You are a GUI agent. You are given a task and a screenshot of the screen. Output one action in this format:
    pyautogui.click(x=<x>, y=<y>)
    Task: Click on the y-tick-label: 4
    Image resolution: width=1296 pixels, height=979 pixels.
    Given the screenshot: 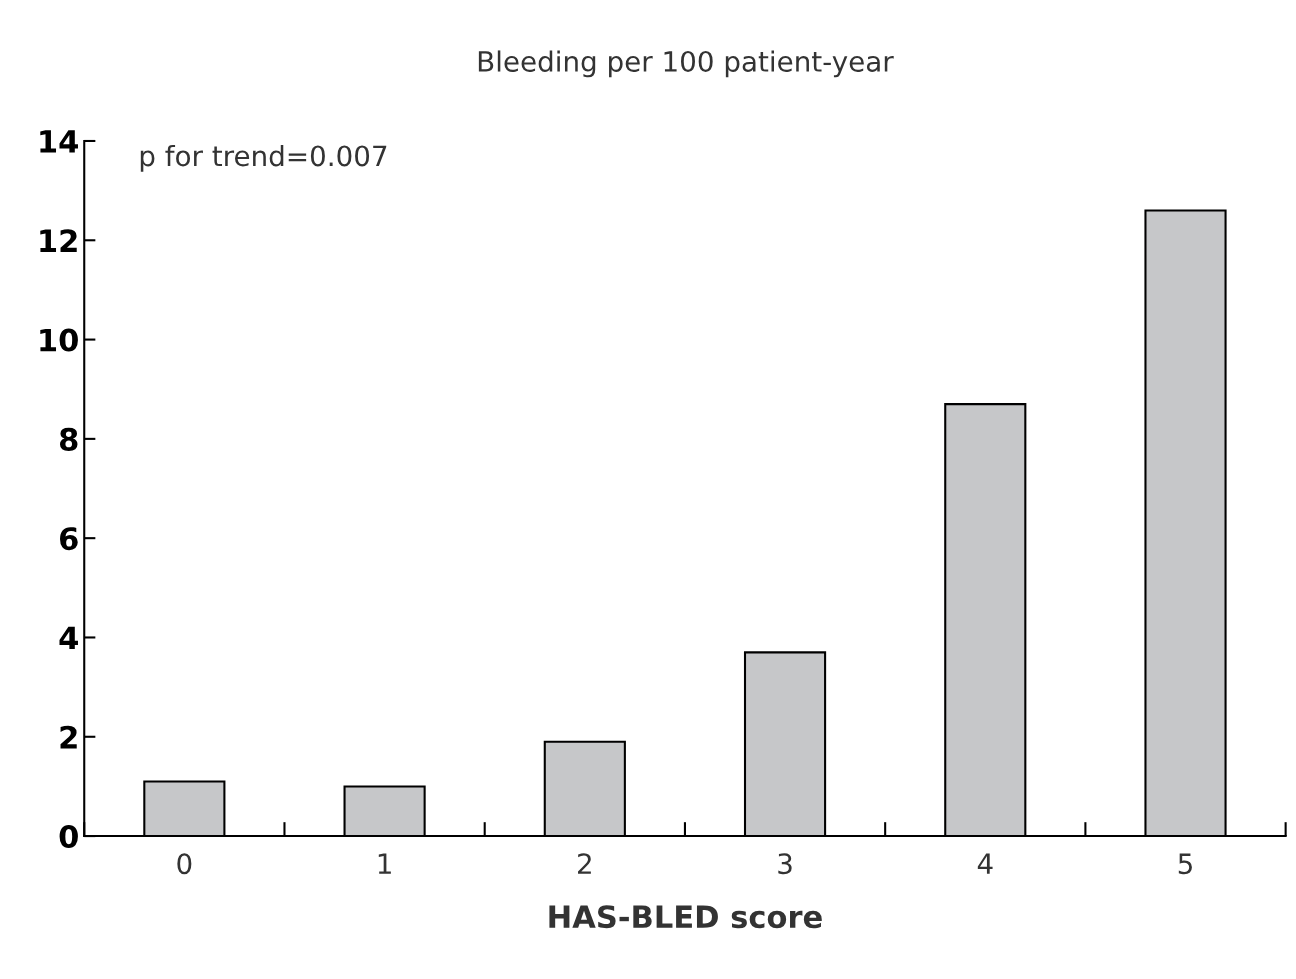 What is the action you would take?
    pyautogui.click(x=68, y=638)
    